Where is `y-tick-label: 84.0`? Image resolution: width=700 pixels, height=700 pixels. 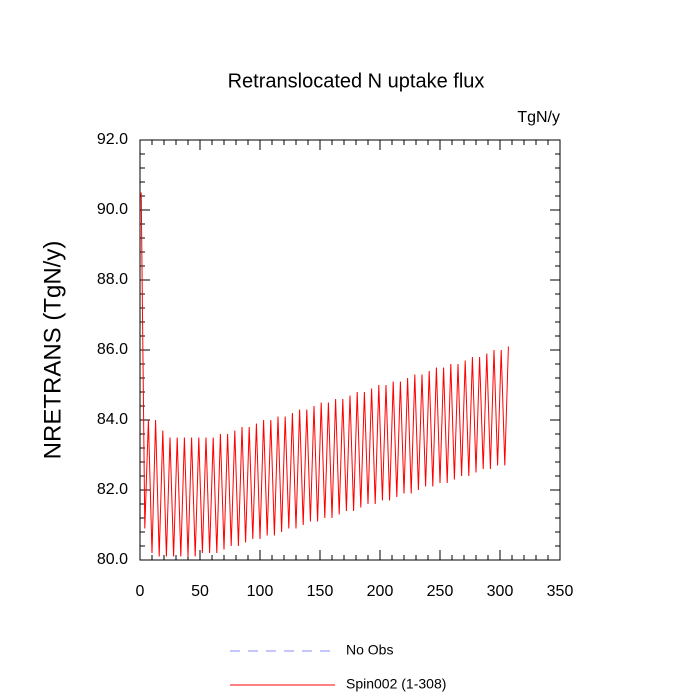 y-tick-label: 84.0 is located at coordinates (112, 419).